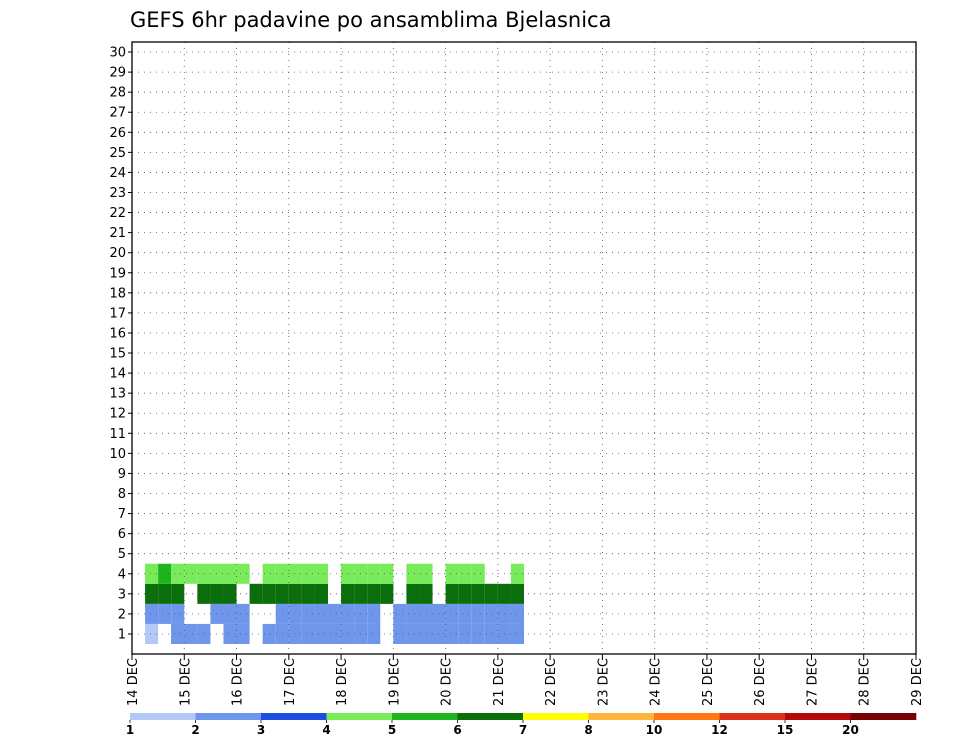 Image resolution: width=960 pixels, height=742 pixels. I want to click on colorbar-tick-label: 12, so click(719, 730).